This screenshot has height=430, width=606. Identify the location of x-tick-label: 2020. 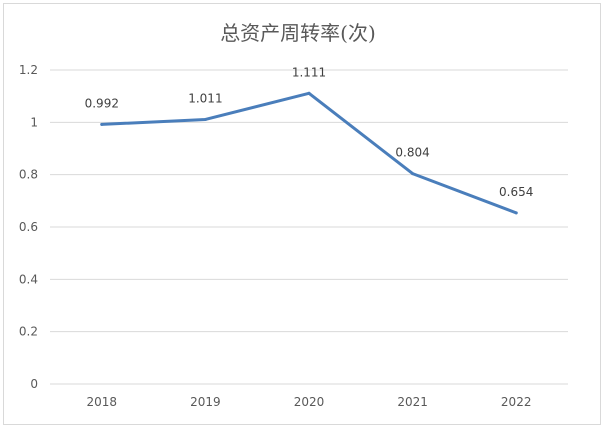
(309, 402).